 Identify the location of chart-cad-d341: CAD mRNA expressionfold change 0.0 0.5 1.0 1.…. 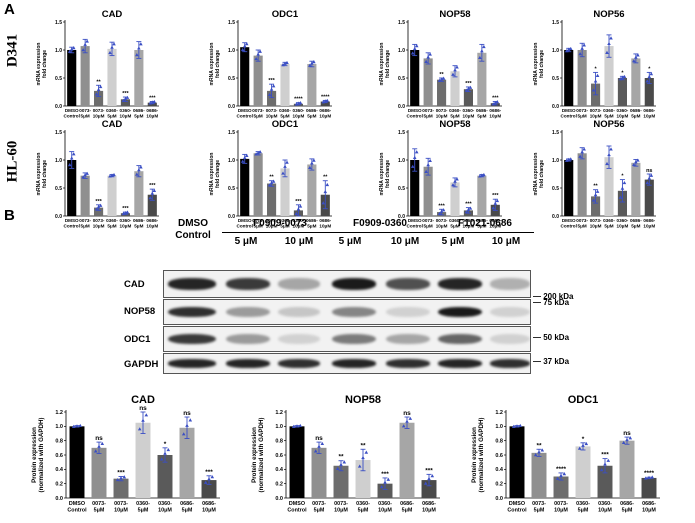
(97, 64).